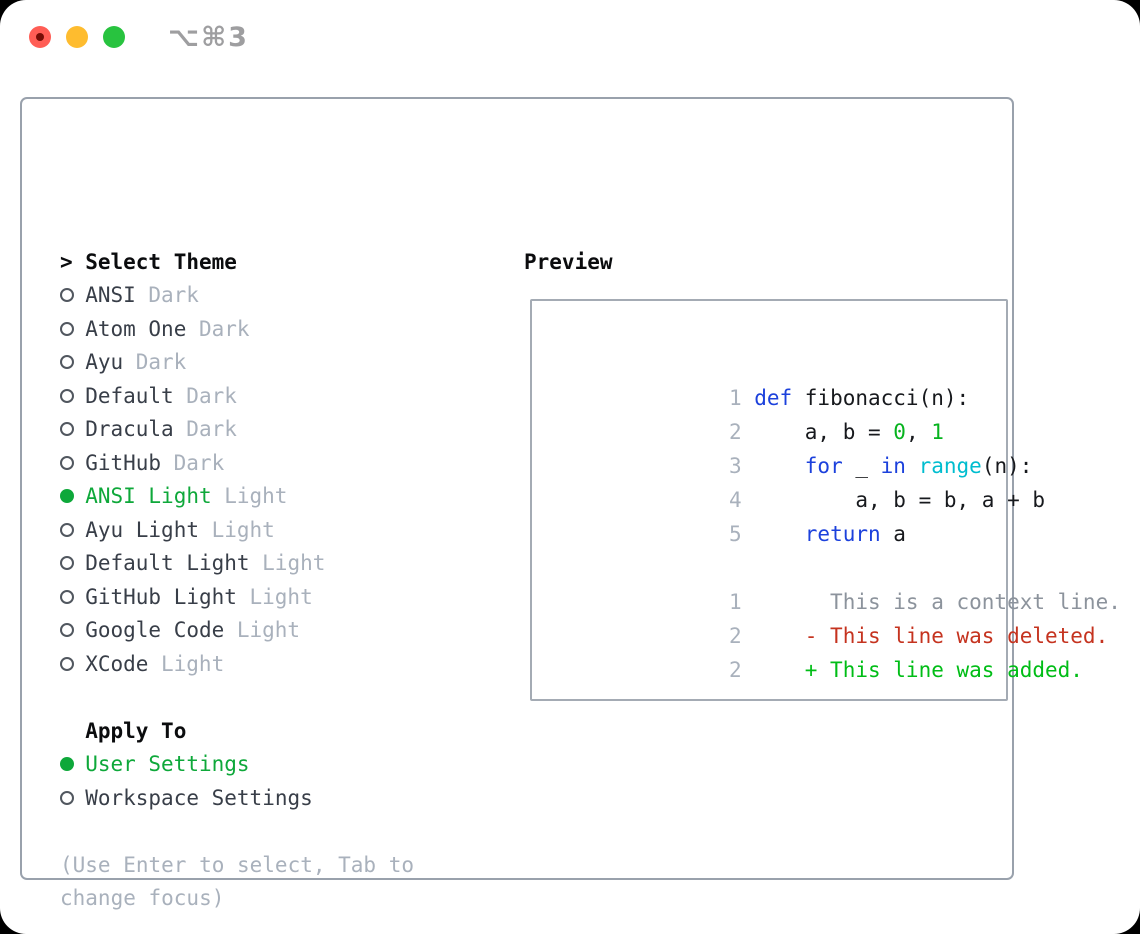 This screenshot has height=934, width=1140. I want to click on code-line: 3 for _ in range(n):, so click(836, 446).